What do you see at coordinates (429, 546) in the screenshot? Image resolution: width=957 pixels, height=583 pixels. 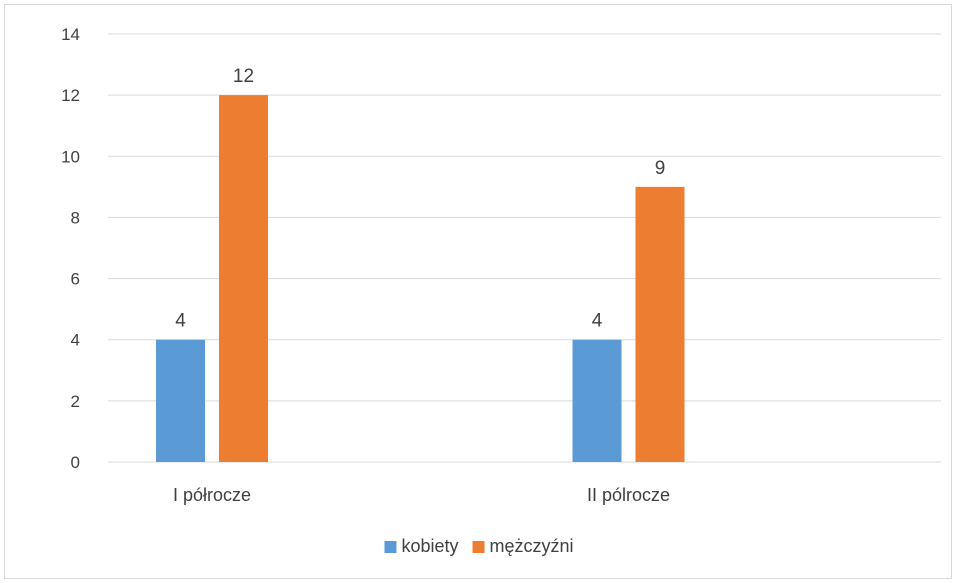 I see `legend-label: kobiety` at bounding box center [429, 546].